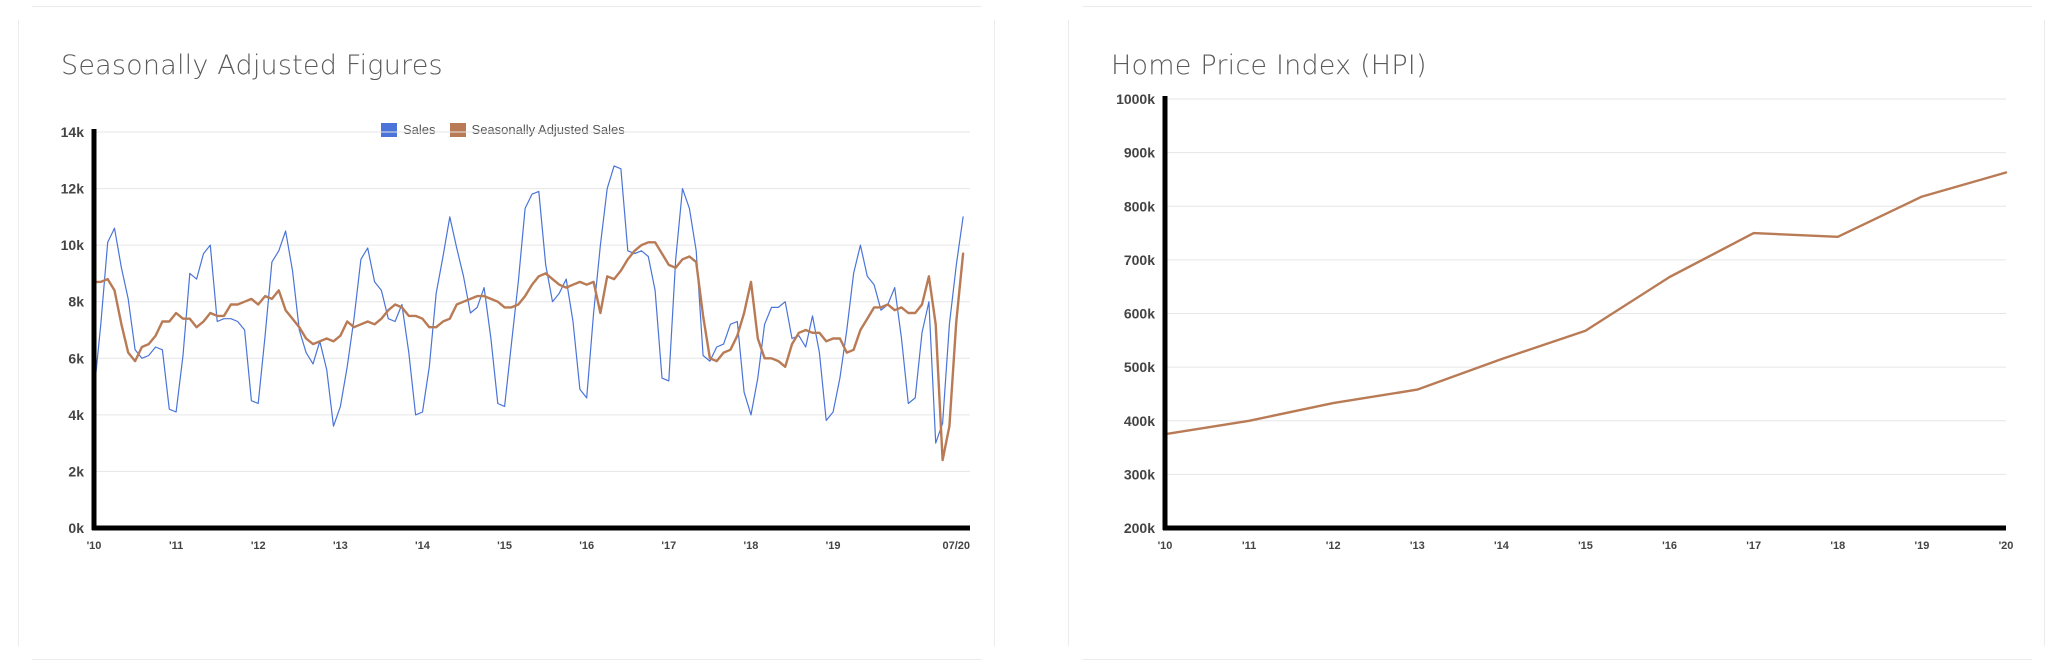 This screenshot has width=2059, height=668. What do you see at coordinates (1139, 528) in the screenshot?
I see `y-tick-label-200k: 200k` at bounding box center [1139, 528].